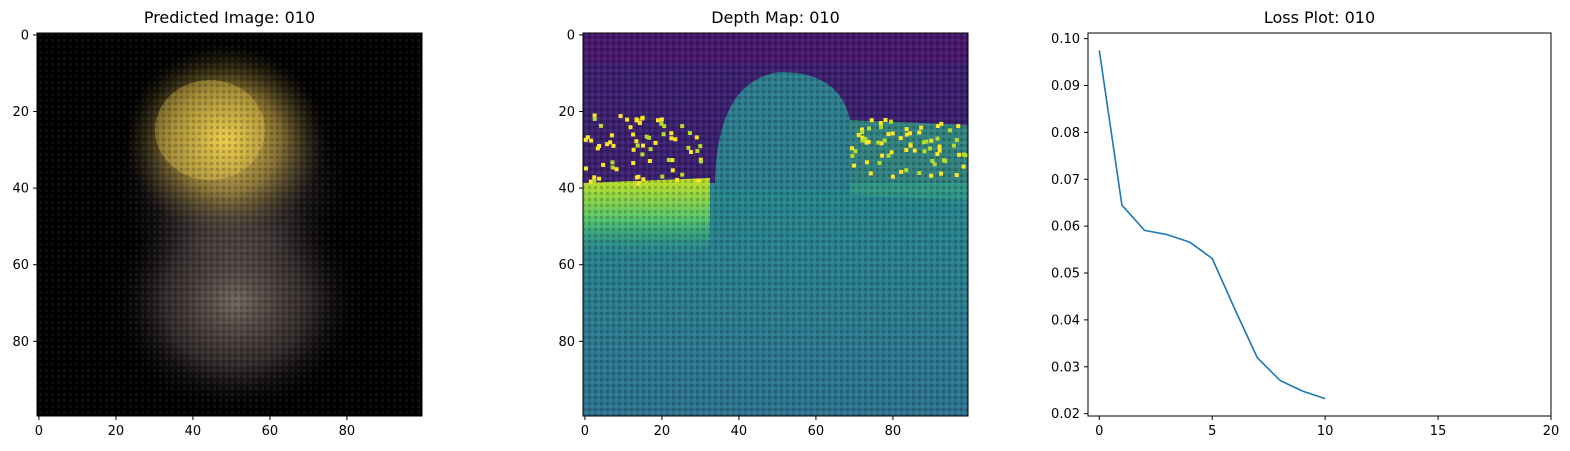  Describe the element at coordinates (270, 431) in the screenshot. I see `x-tick-label: 60` at that location.